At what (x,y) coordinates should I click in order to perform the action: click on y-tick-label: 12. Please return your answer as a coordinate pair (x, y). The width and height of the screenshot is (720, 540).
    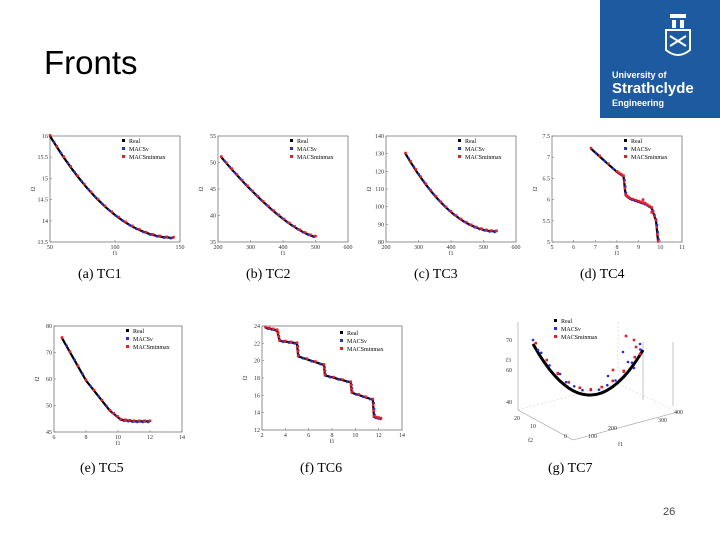
    Looking at the image, I should click on (257, 431).